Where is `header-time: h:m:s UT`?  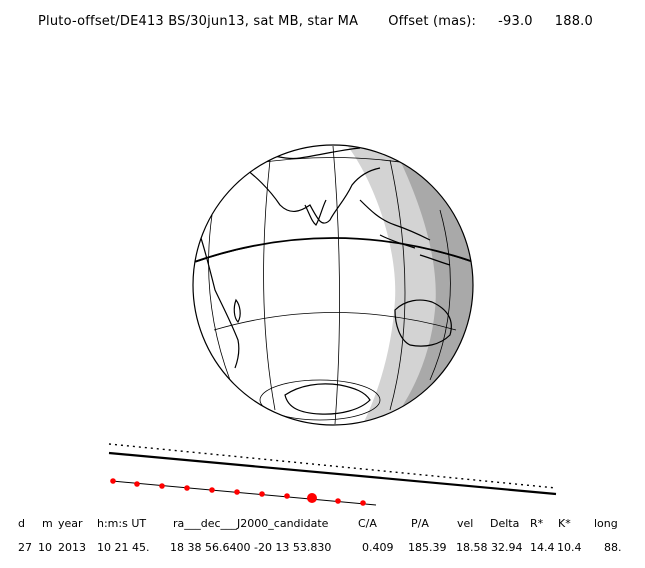 header-time: h:m:s UT is located at coordinates (122, 523).